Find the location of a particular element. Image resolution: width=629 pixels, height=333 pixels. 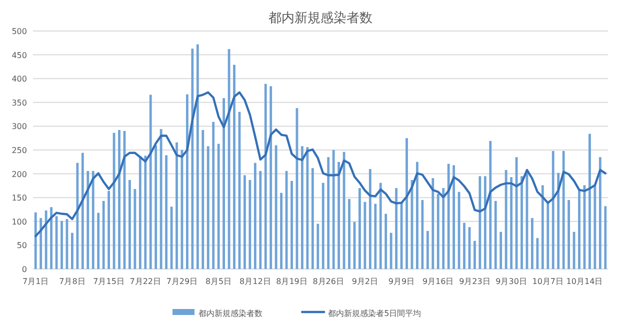

x-tick-label: 9月30日 is located at coordinates (511, 281).